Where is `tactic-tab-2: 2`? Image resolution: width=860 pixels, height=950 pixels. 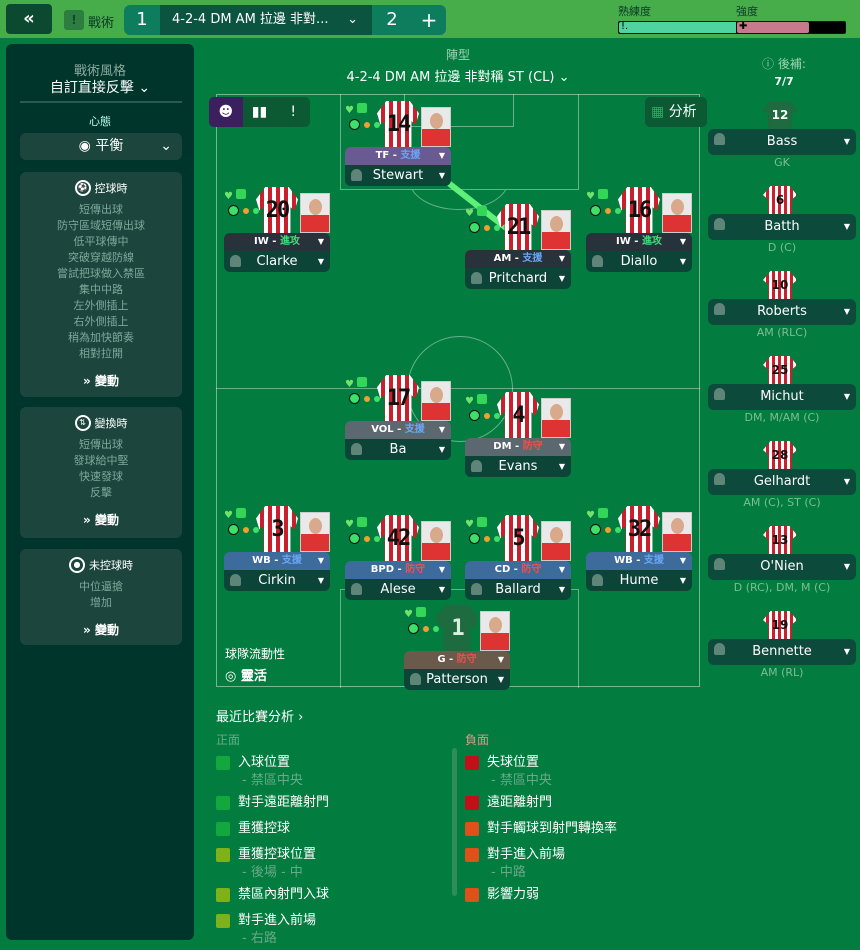 tactic-tab-2: 2 is located at coordinates (392, 19).